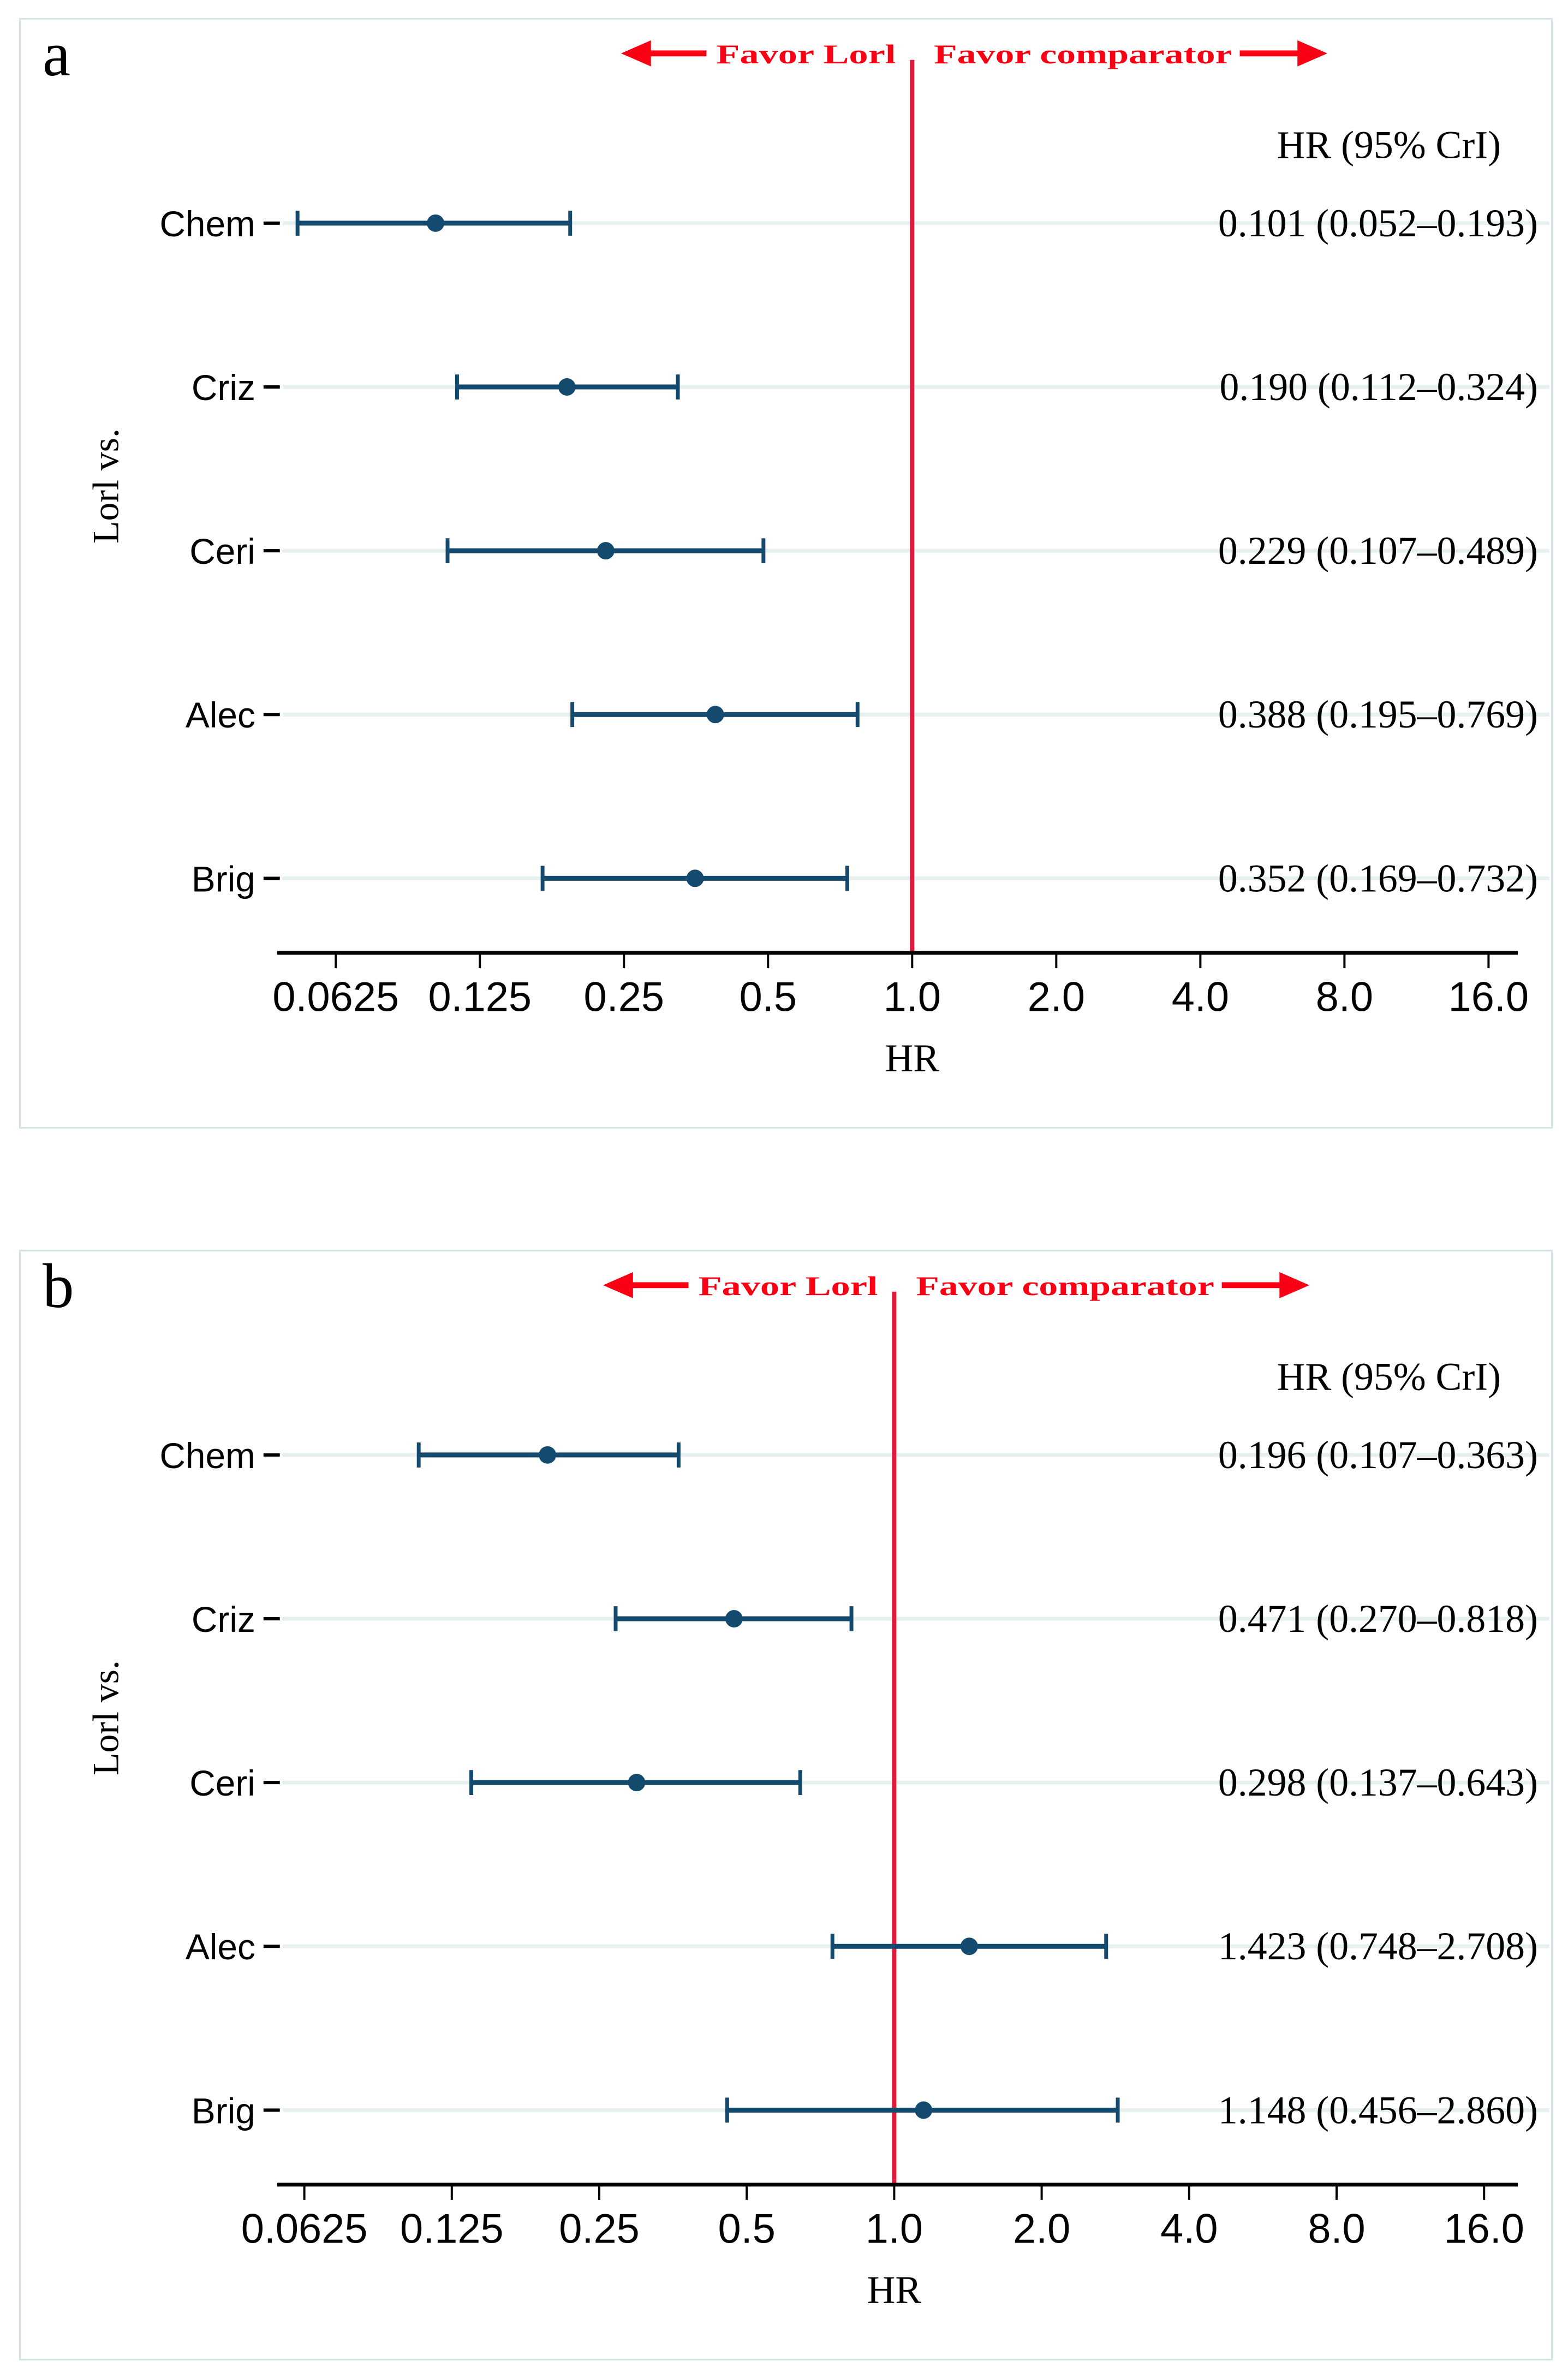 The image size is (1568, 2379). I want to click on hr-ci-value: 0.190 (0.112–0.324), so click(1379, 387).